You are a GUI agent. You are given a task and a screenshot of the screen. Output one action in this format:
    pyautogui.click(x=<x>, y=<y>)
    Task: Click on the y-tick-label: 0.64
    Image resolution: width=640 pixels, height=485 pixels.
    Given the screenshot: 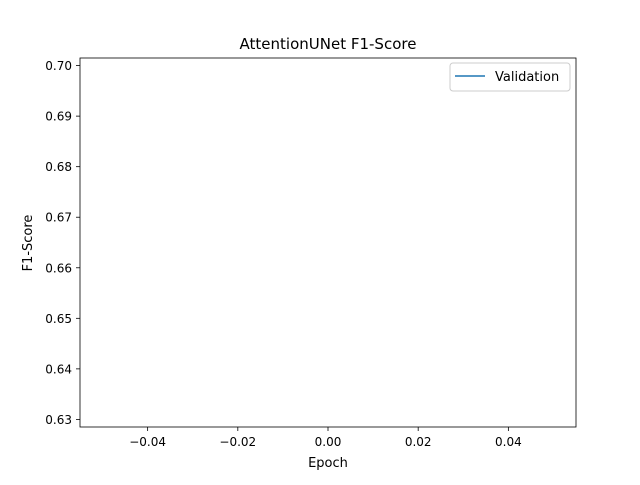 What is the action you would take?
    pyautogui.click(x=58, y=369)
    